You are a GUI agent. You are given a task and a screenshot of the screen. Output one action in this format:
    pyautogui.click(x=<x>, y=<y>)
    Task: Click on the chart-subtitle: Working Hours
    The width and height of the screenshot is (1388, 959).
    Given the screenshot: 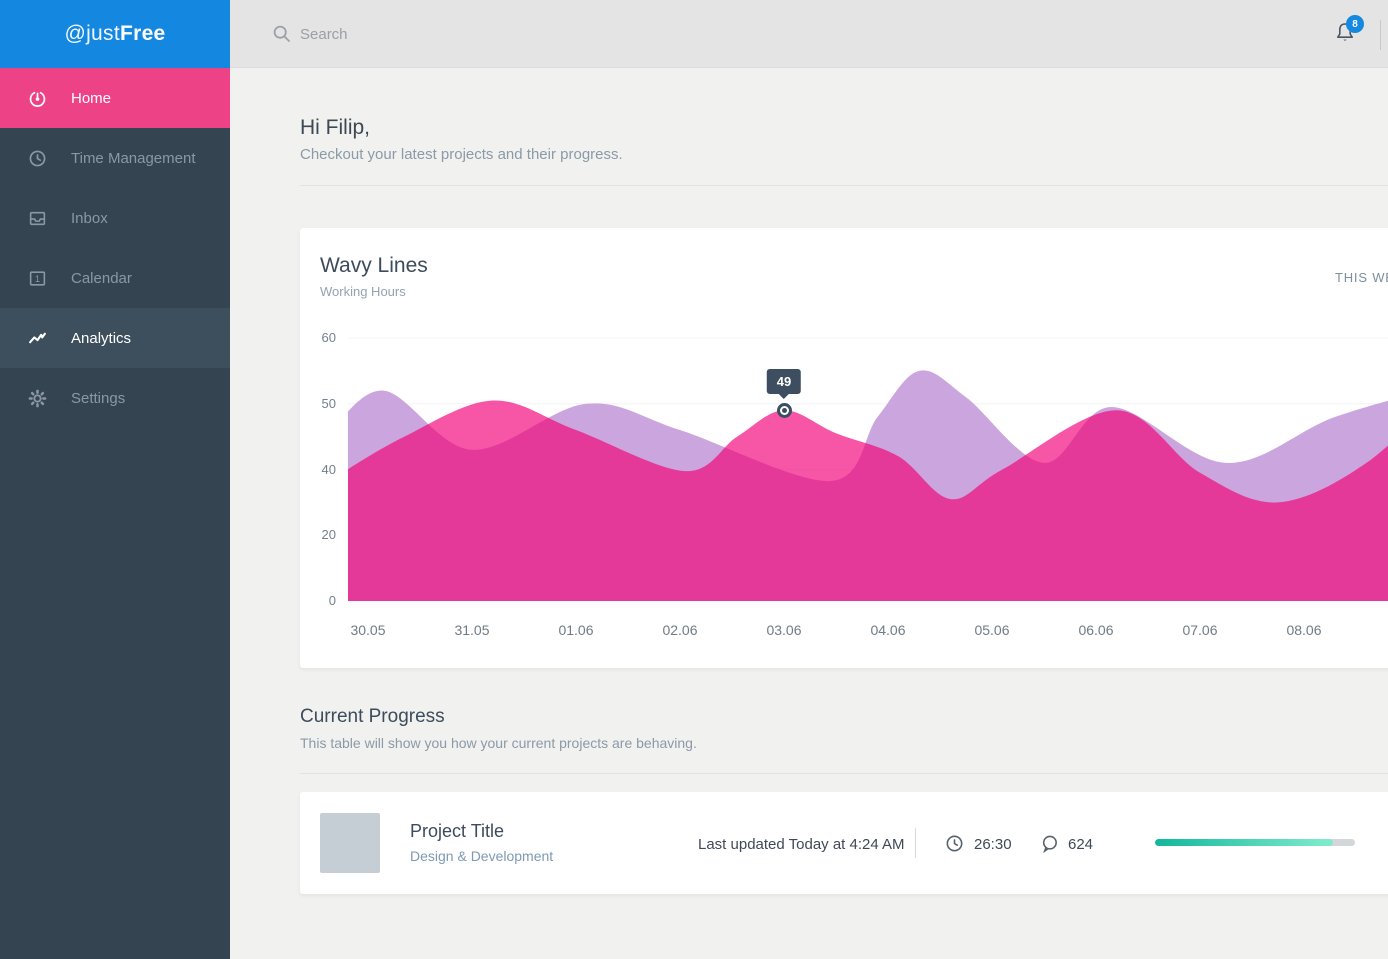 What is the action you would take?
    pyautogui.click(x=363, y=291)
    